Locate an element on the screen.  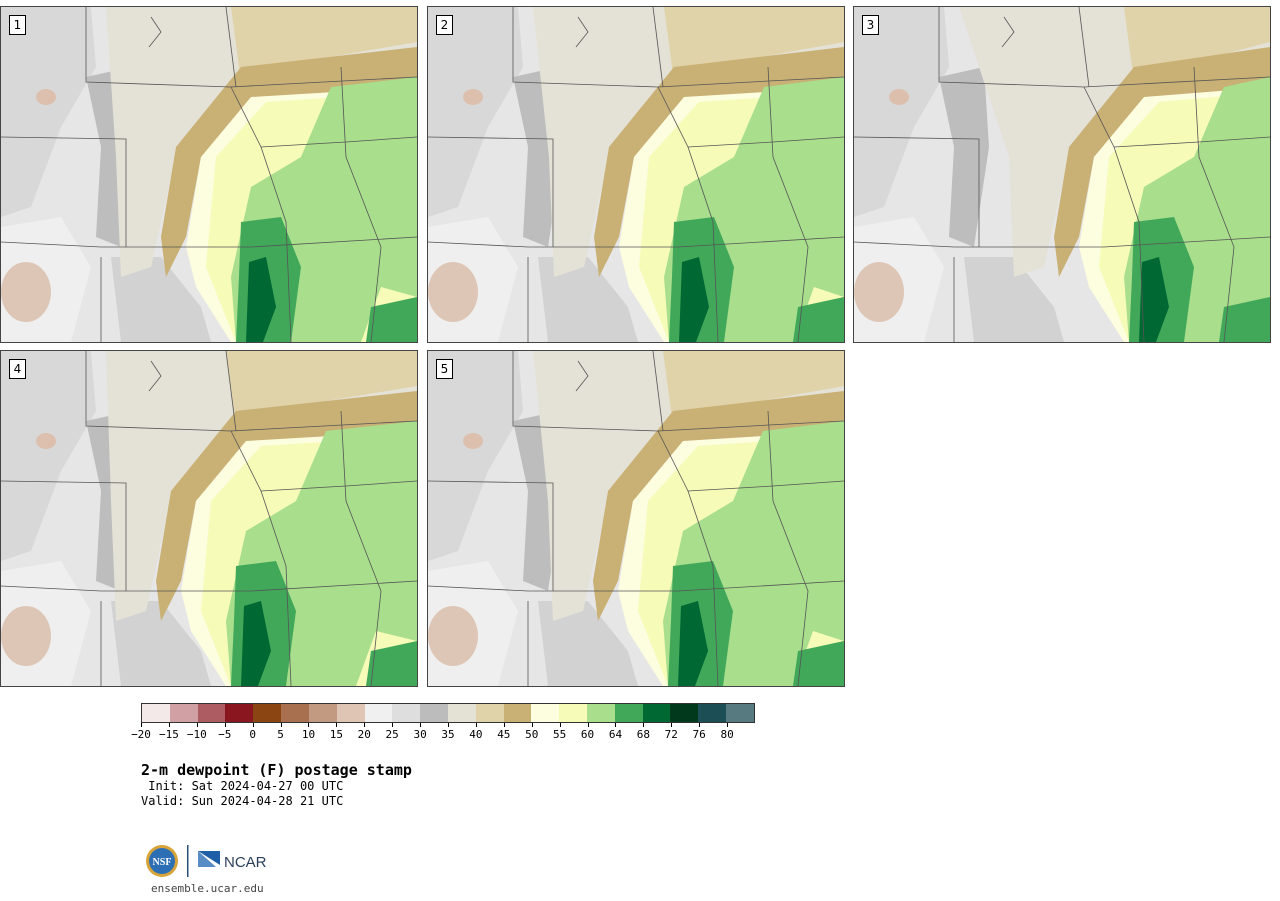
colorbar-tick-label: 40 is located at coordinates (476, 734).